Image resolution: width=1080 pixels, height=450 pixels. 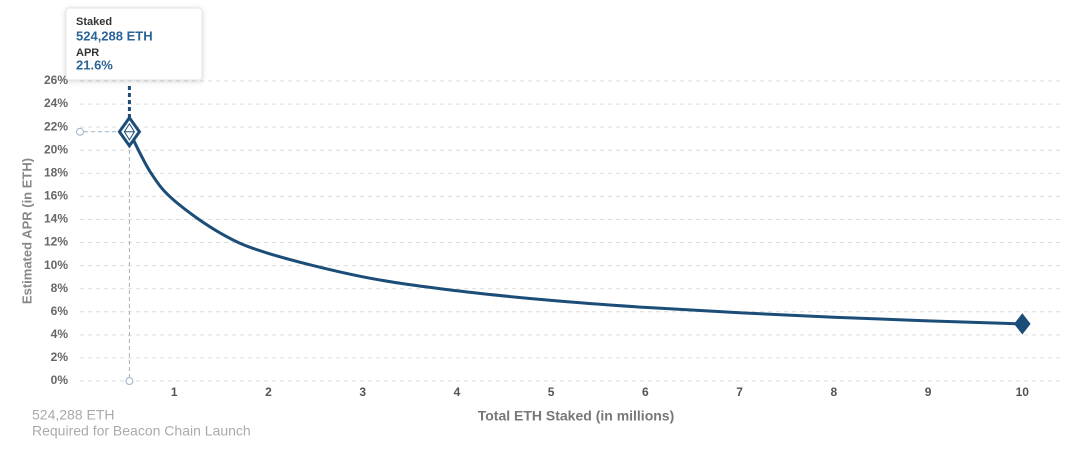 What do you see at coordinates (60, 288) in the screenshot?
I see `y-tick-label: 8%` at bounding box center [60, 288].